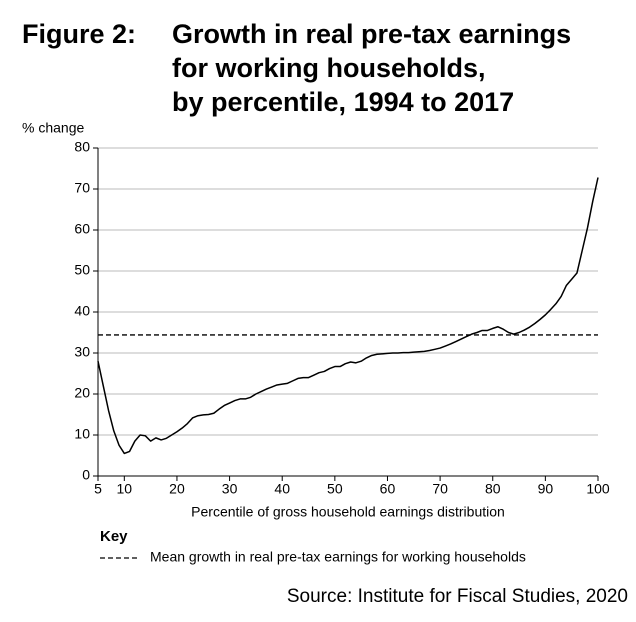 The height and width of the screenshot is (622, 636). What do you see at coordinates (371, 34) in the screenshot?
I see `title-line: Growth in real pre-tax earnings` at bounding box center [371, 34].